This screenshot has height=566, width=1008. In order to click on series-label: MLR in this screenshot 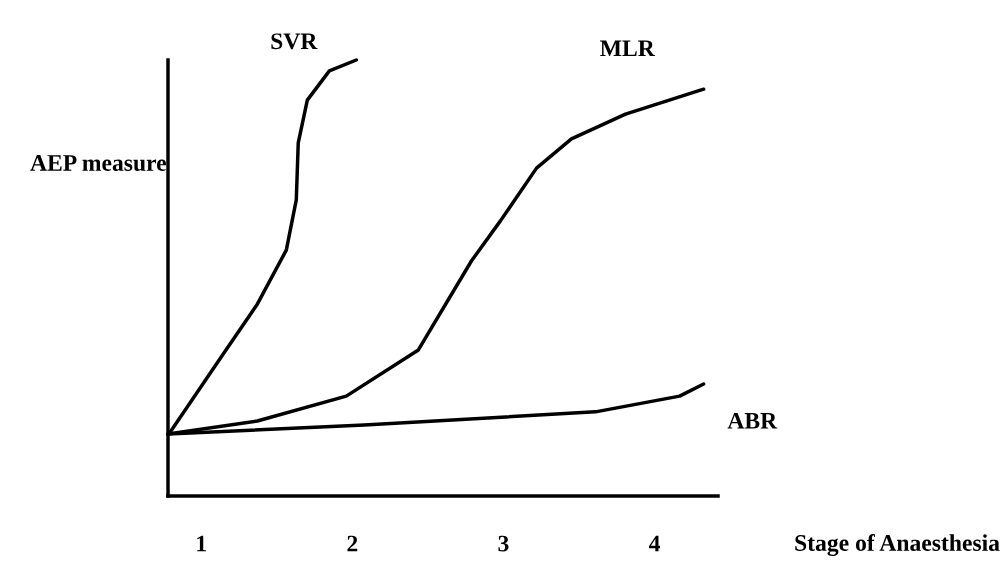, I will do `click(627, 48)`.